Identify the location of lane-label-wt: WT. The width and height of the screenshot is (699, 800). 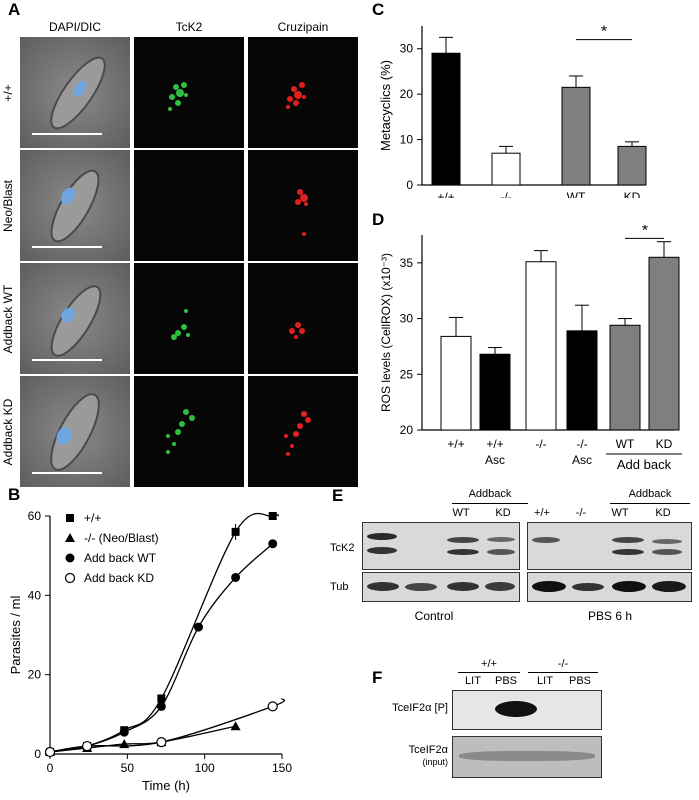
(461, 513).